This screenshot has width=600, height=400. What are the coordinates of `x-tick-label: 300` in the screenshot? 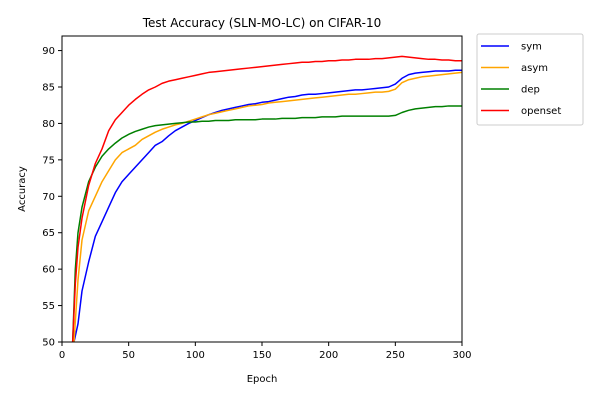 It's located at (461, 355).